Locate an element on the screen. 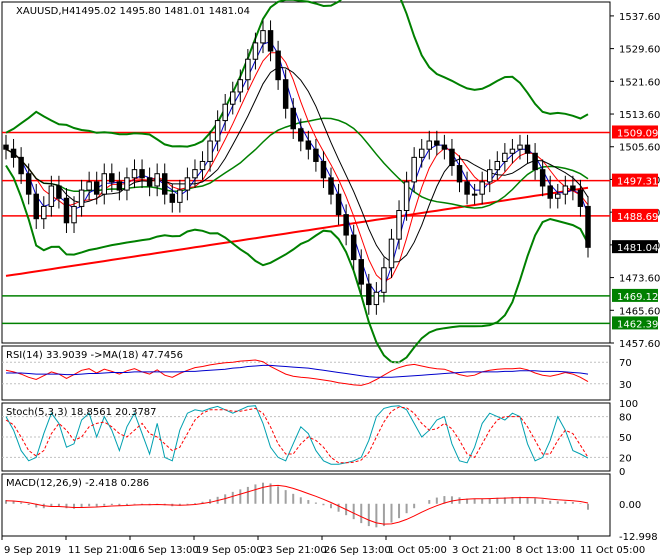 This screenshot has width=660, height=560. stoch-tick-label: 100 is located at coordinates (628, 404).